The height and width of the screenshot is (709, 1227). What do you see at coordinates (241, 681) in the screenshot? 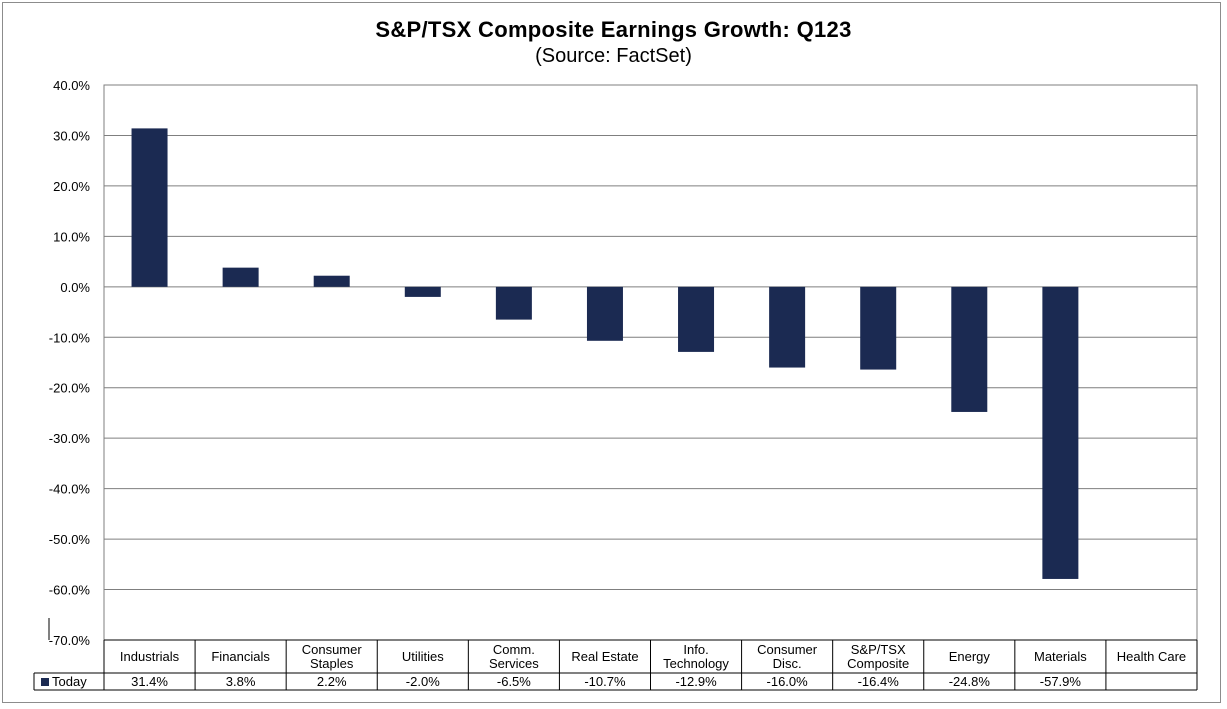
I see `data-label: 3.8%` at bounding box center [241, 681].